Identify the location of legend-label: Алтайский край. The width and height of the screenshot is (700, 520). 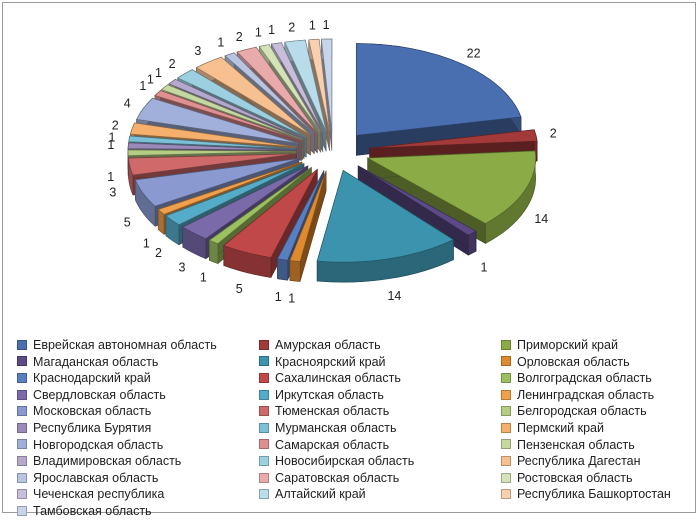
(320, 494).